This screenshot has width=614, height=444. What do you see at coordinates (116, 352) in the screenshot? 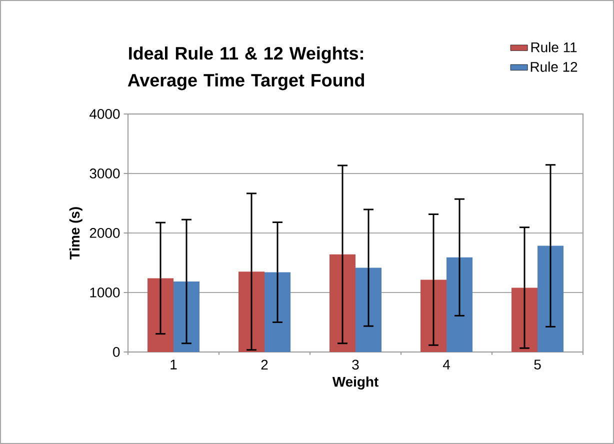
I see `y-tick-label: 0` at bounding box center [116, 352].